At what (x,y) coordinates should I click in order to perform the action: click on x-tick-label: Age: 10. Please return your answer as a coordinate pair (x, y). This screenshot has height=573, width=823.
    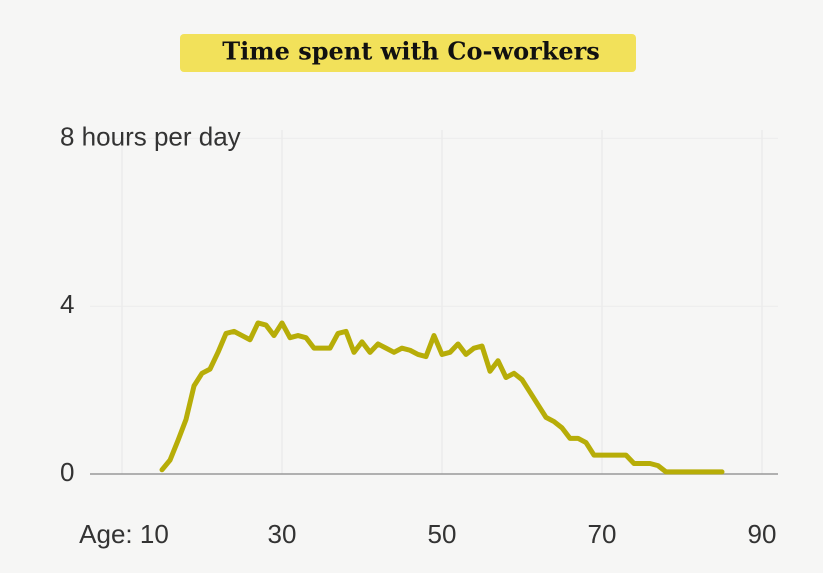
    Looking at the image, I should click on (124, 534).